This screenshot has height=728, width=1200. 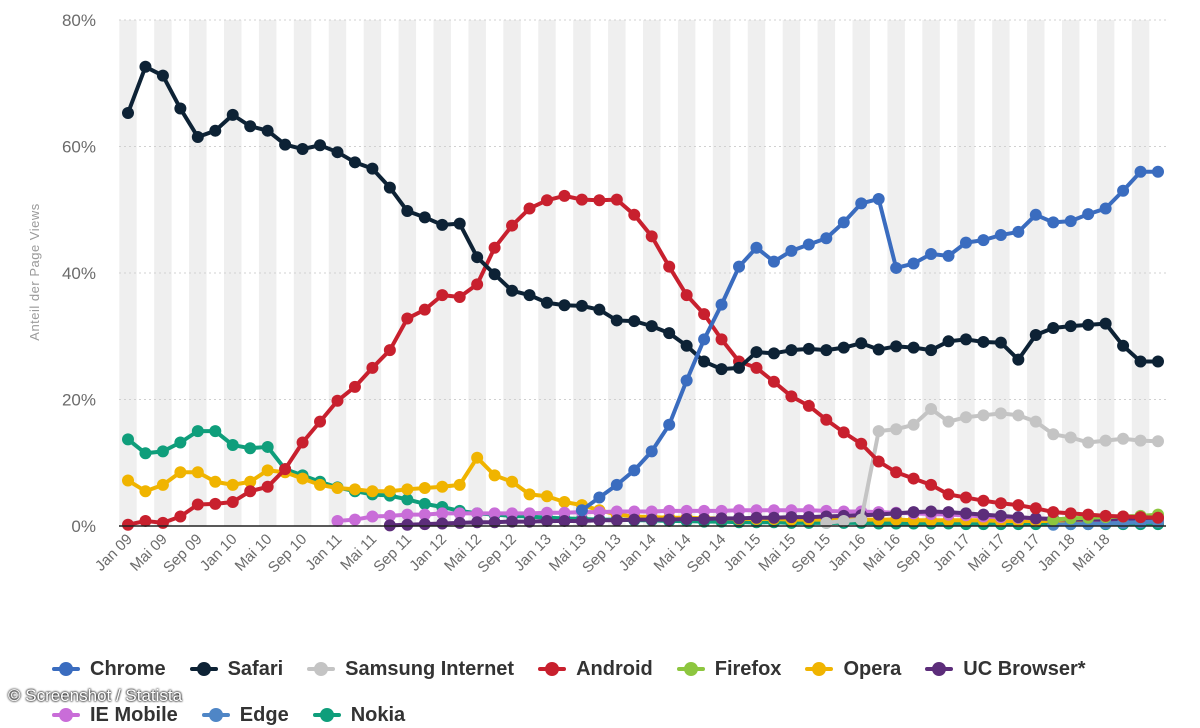 I want to click on legend-item: Chrome, so click(x=109, y=669).